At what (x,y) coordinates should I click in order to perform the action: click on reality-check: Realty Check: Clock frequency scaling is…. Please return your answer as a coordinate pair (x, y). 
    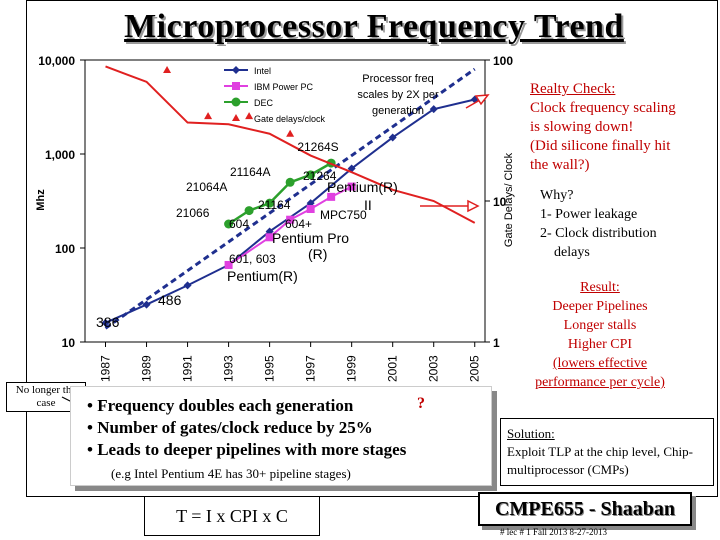
    Looking at the image, I should click on (625, 127).